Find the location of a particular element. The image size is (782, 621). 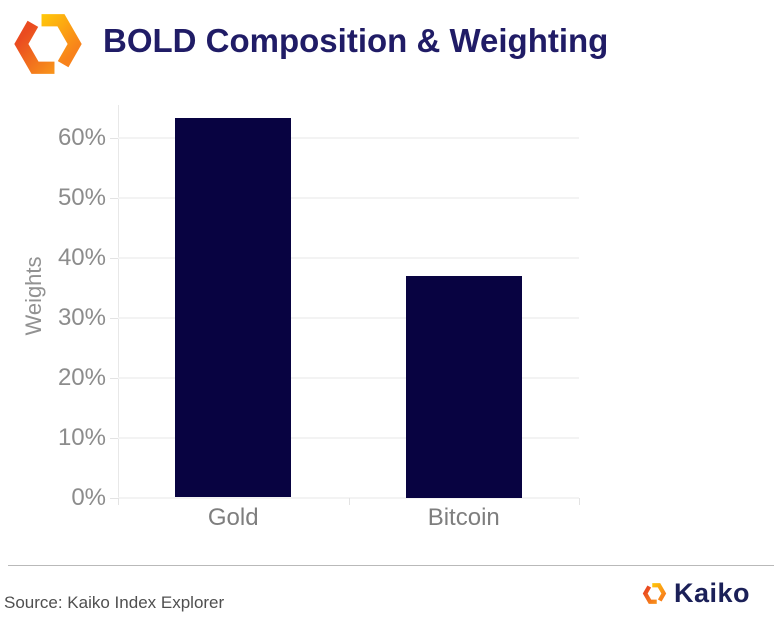

x-axis-label-bitcoin: Bitcoin is located at coordinates (463, 517).